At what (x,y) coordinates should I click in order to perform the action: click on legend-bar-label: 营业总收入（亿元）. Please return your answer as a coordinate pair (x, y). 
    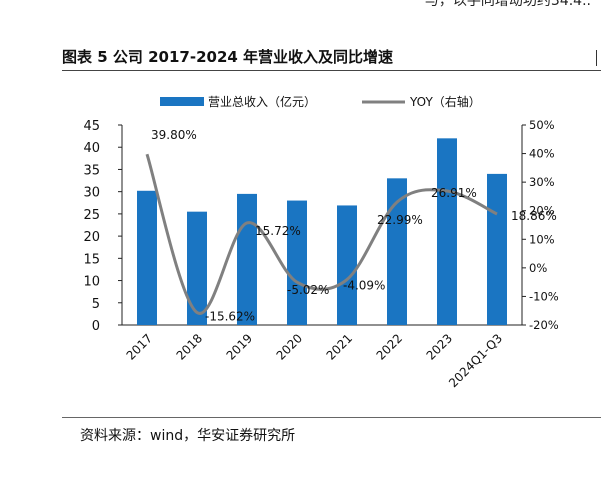
    Looking at the image, I should click on (262, 101).